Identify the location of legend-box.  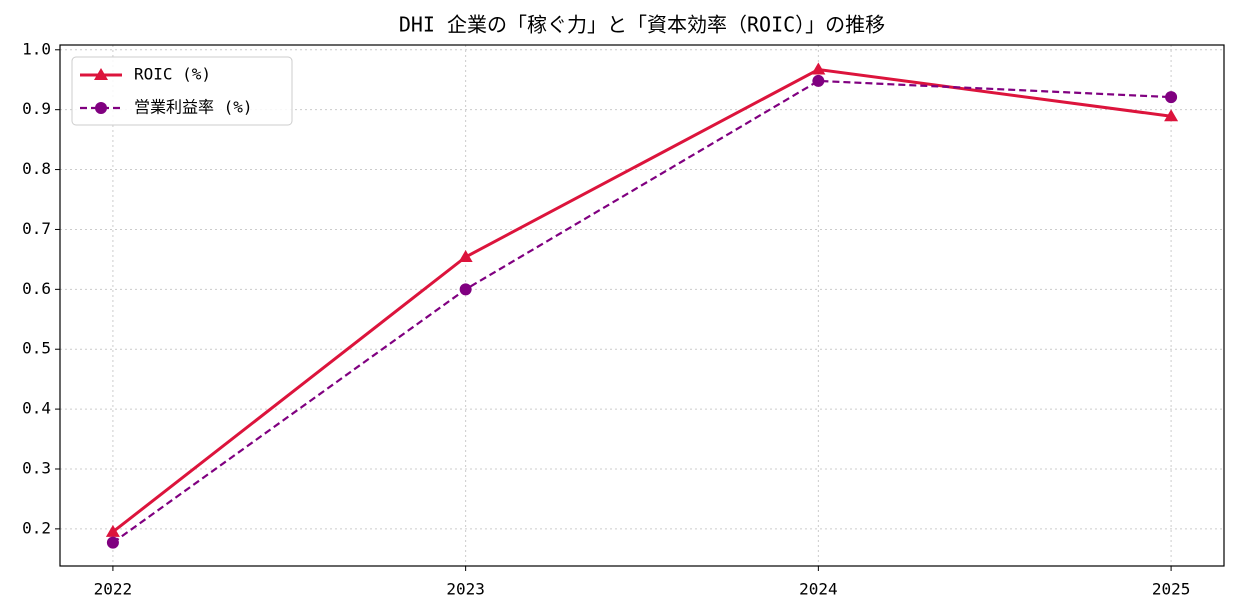
(182, 91).